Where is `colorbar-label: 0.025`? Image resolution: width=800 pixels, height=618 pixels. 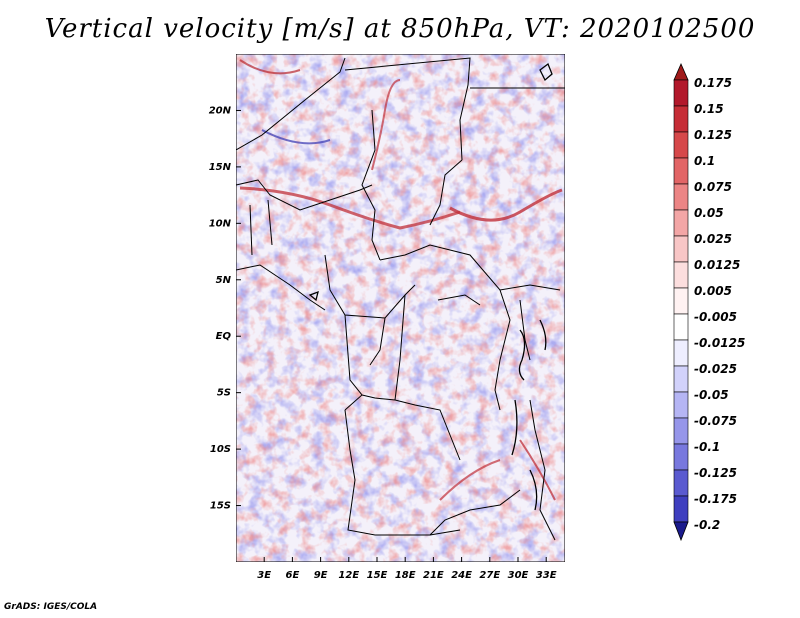 colorbar-label: 0.025 is located at coordinates (713, 239).